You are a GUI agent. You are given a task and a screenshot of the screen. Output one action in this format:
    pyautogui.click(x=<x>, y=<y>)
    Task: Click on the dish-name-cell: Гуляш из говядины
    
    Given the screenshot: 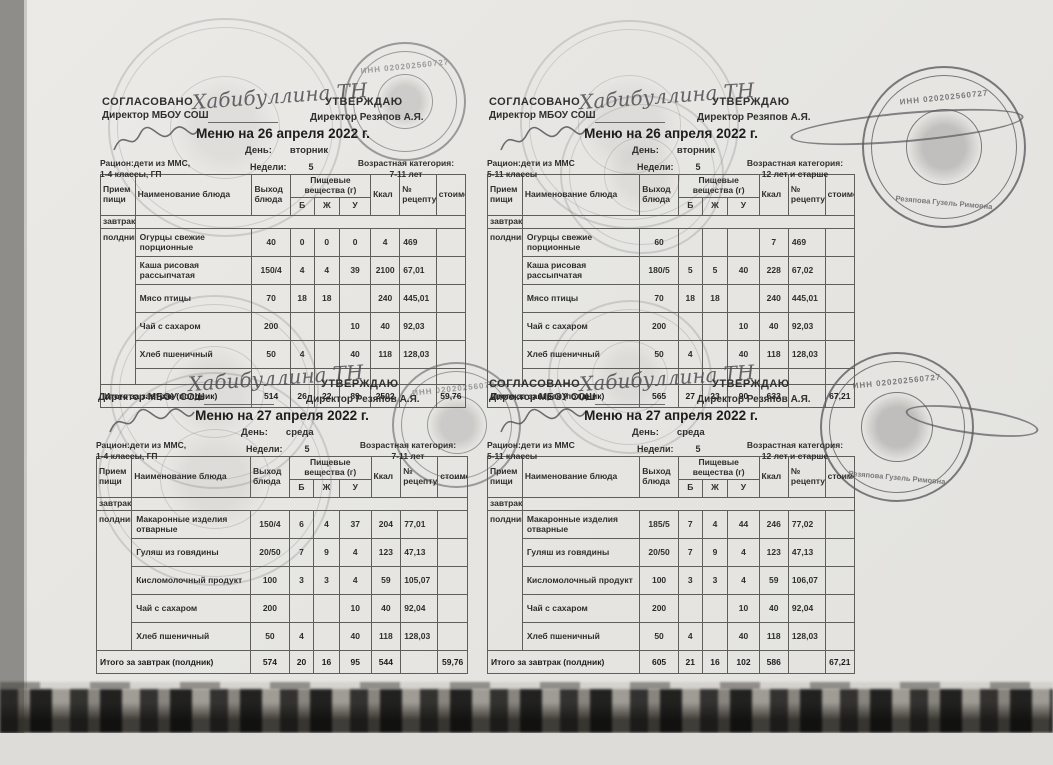 What is the action you would take?
    pyautogui.click(x=581, y=552)
    